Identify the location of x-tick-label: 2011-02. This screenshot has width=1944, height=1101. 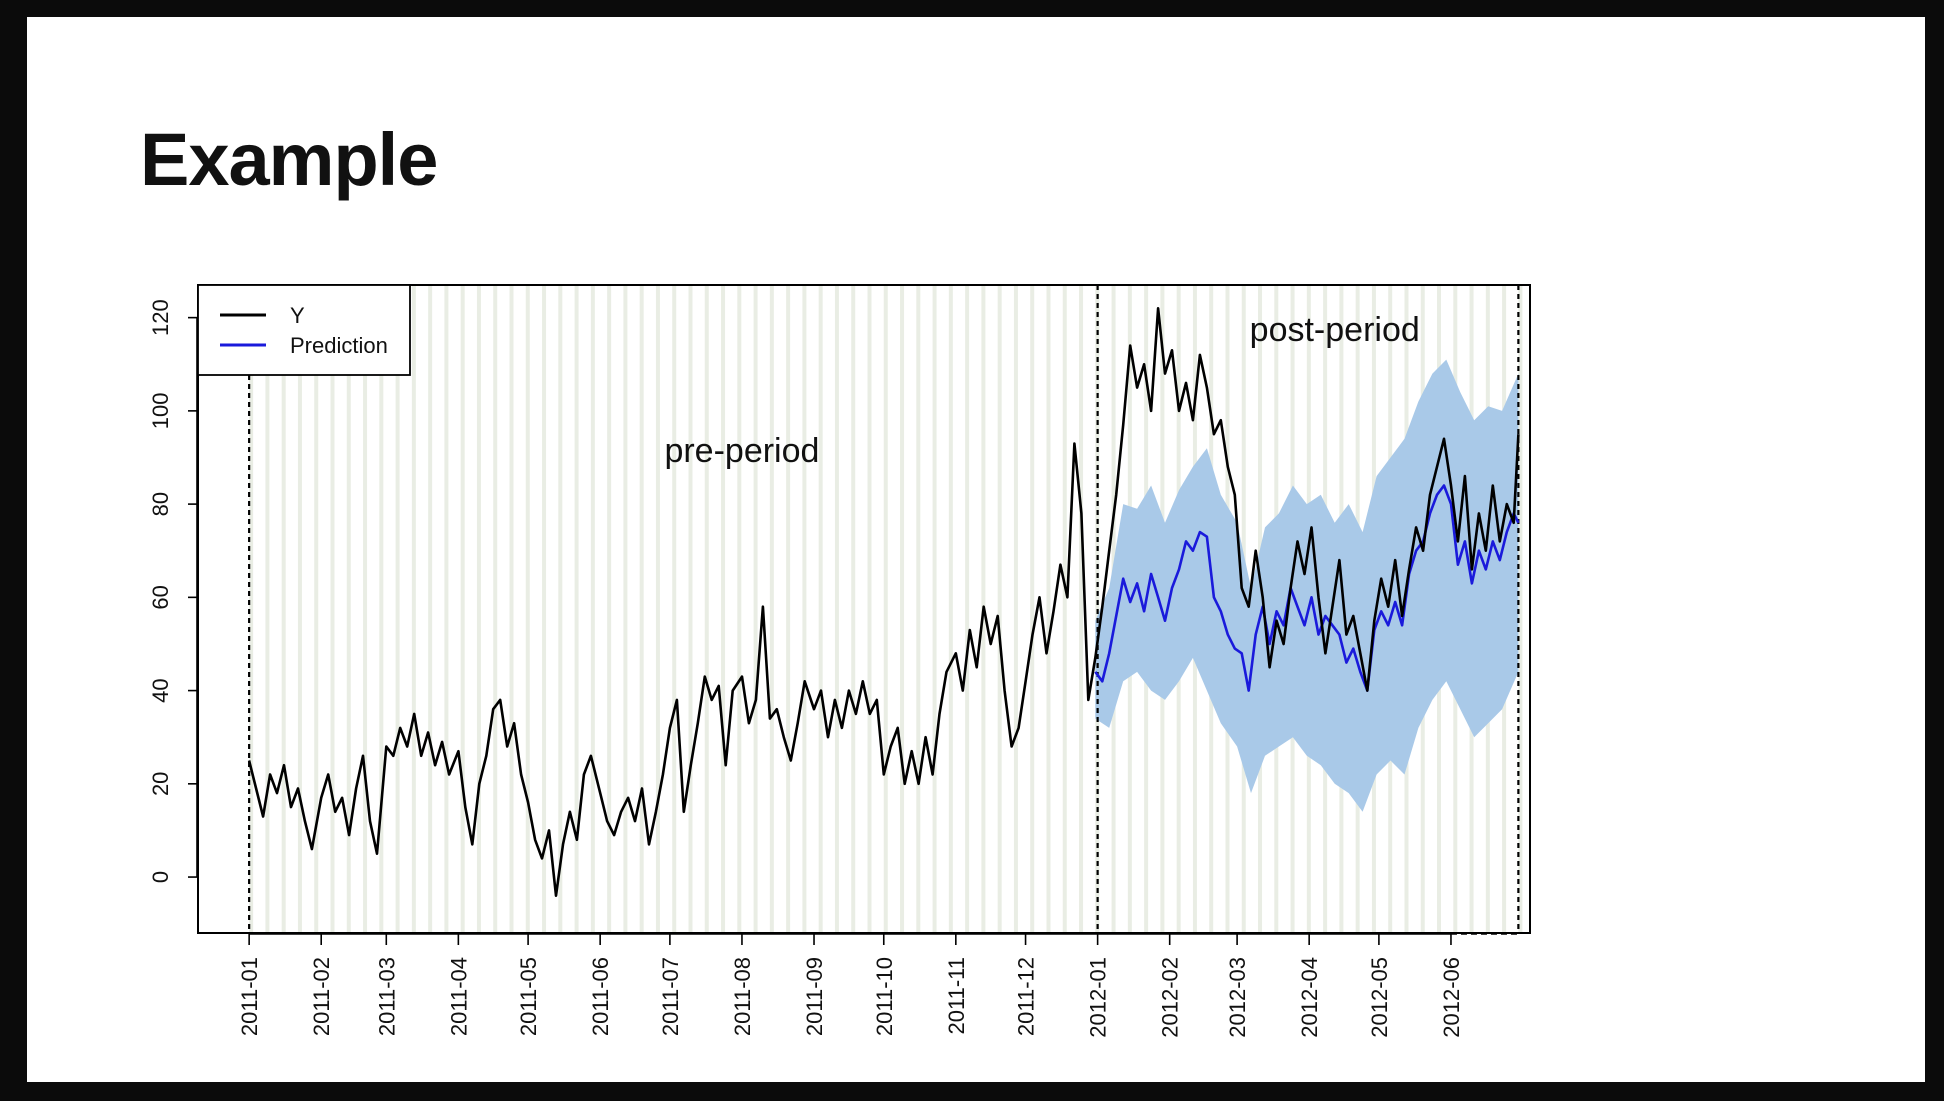
(321, 996).